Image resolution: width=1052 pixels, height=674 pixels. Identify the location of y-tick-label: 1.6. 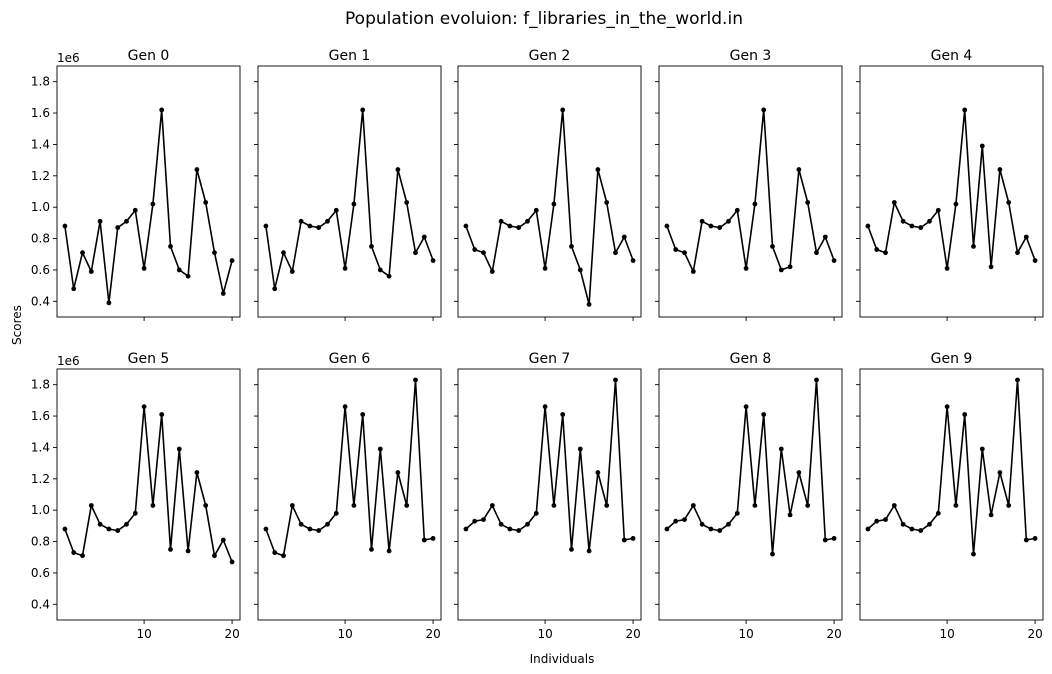
(40, 416).